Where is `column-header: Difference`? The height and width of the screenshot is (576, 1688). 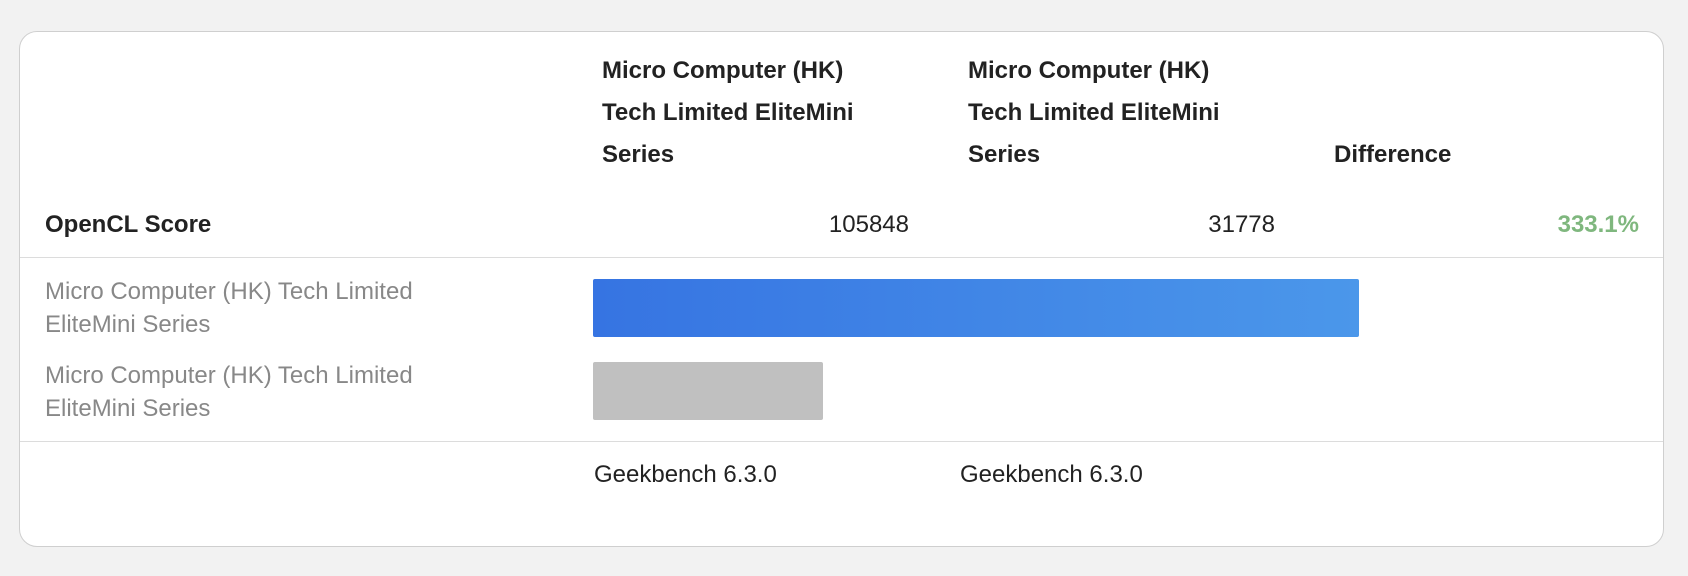
column-header: Difference is located at coordinates (1484, 113).